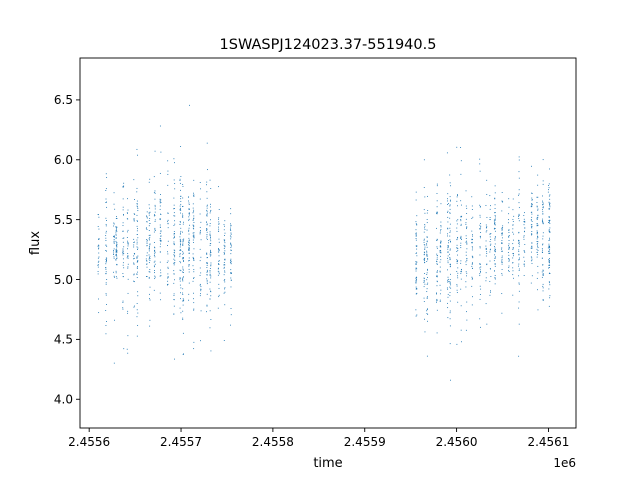 The image size is (640, 480). I want to click on y-tick-label: 4.0, so click(63, 400).